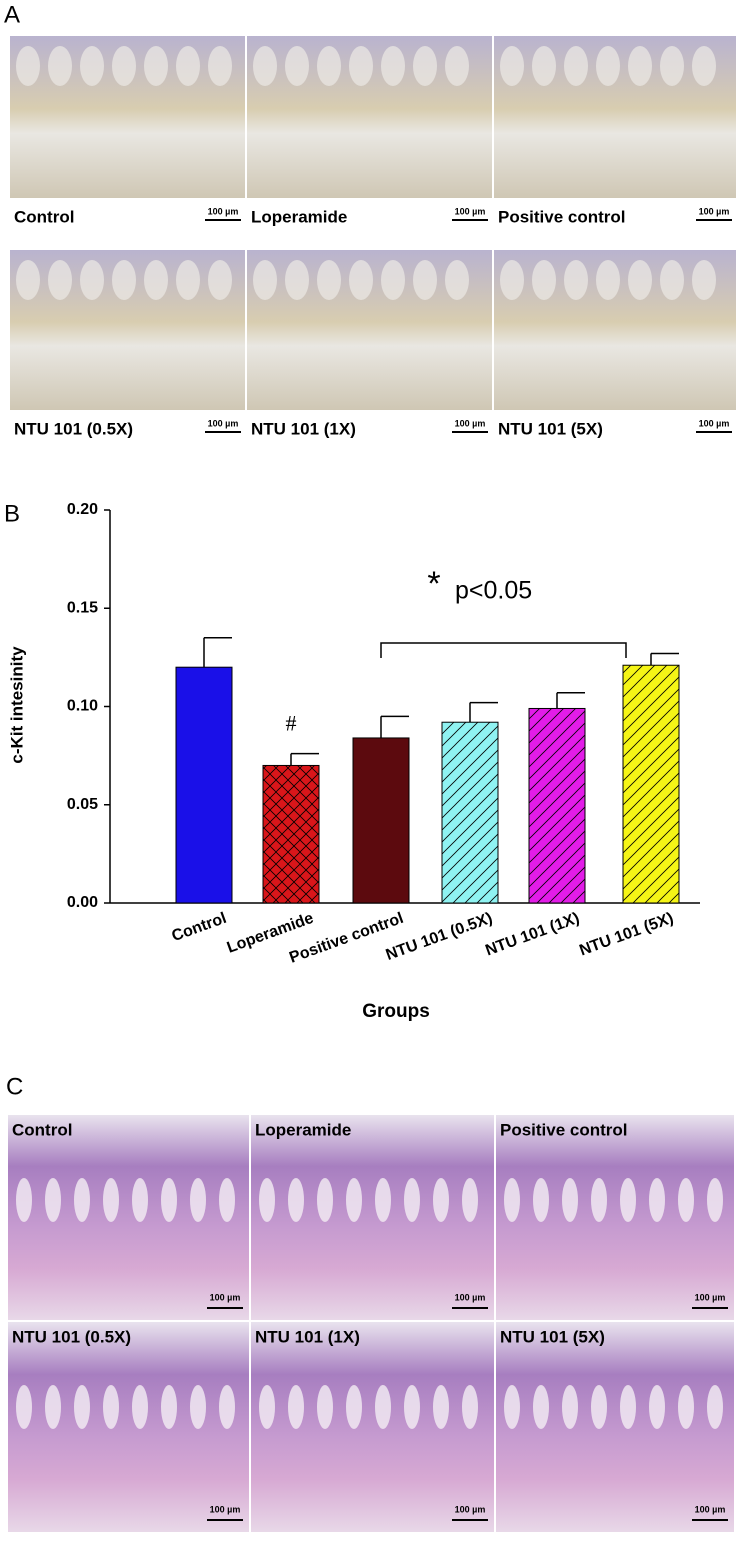  What do you see at coordinates (303, 1129) in the screenshot?
I see `image-caption: Loperamide` at bounding box center [303, 1129].